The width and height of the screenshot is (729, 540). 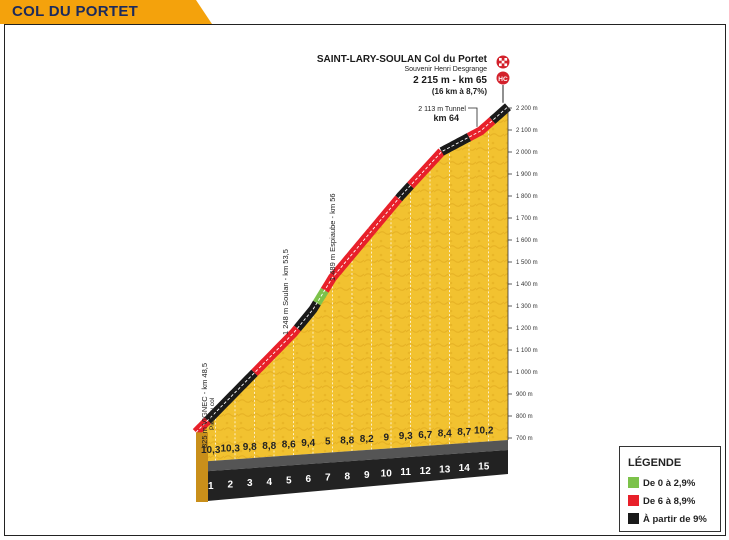 What do you see at coordinates (669, 501) in the screenshot?
I see `legend-label: De 6 à 8,9%` at bounding box center [669, 501].